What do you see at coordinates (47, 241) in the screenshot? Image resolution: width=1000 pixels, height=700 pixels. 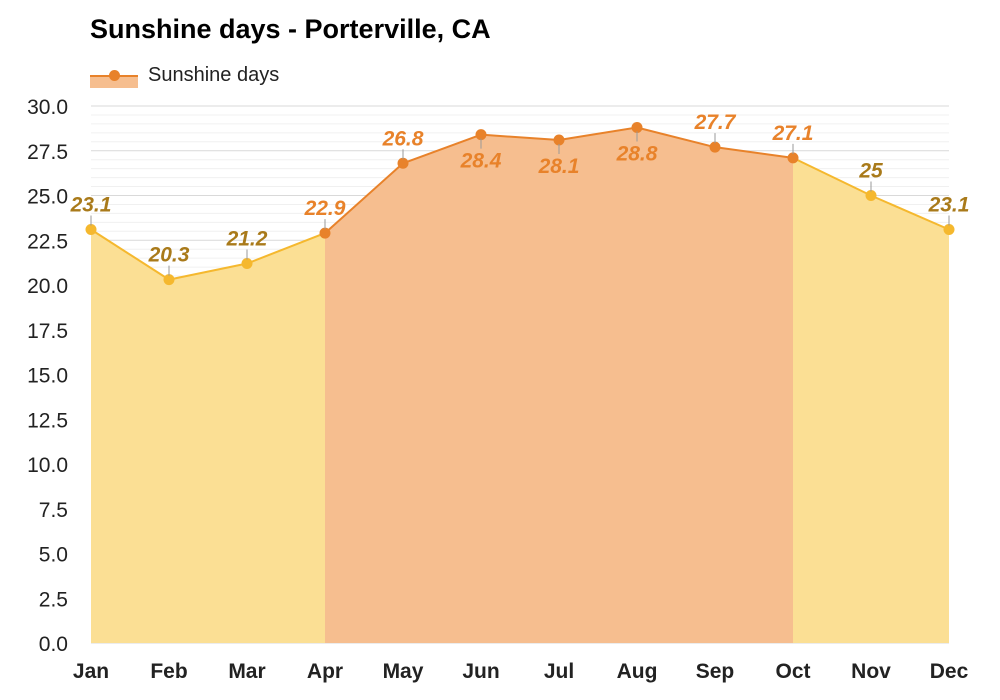 I see `y-tick-label: 22.5` at bounding box center [47, 241].